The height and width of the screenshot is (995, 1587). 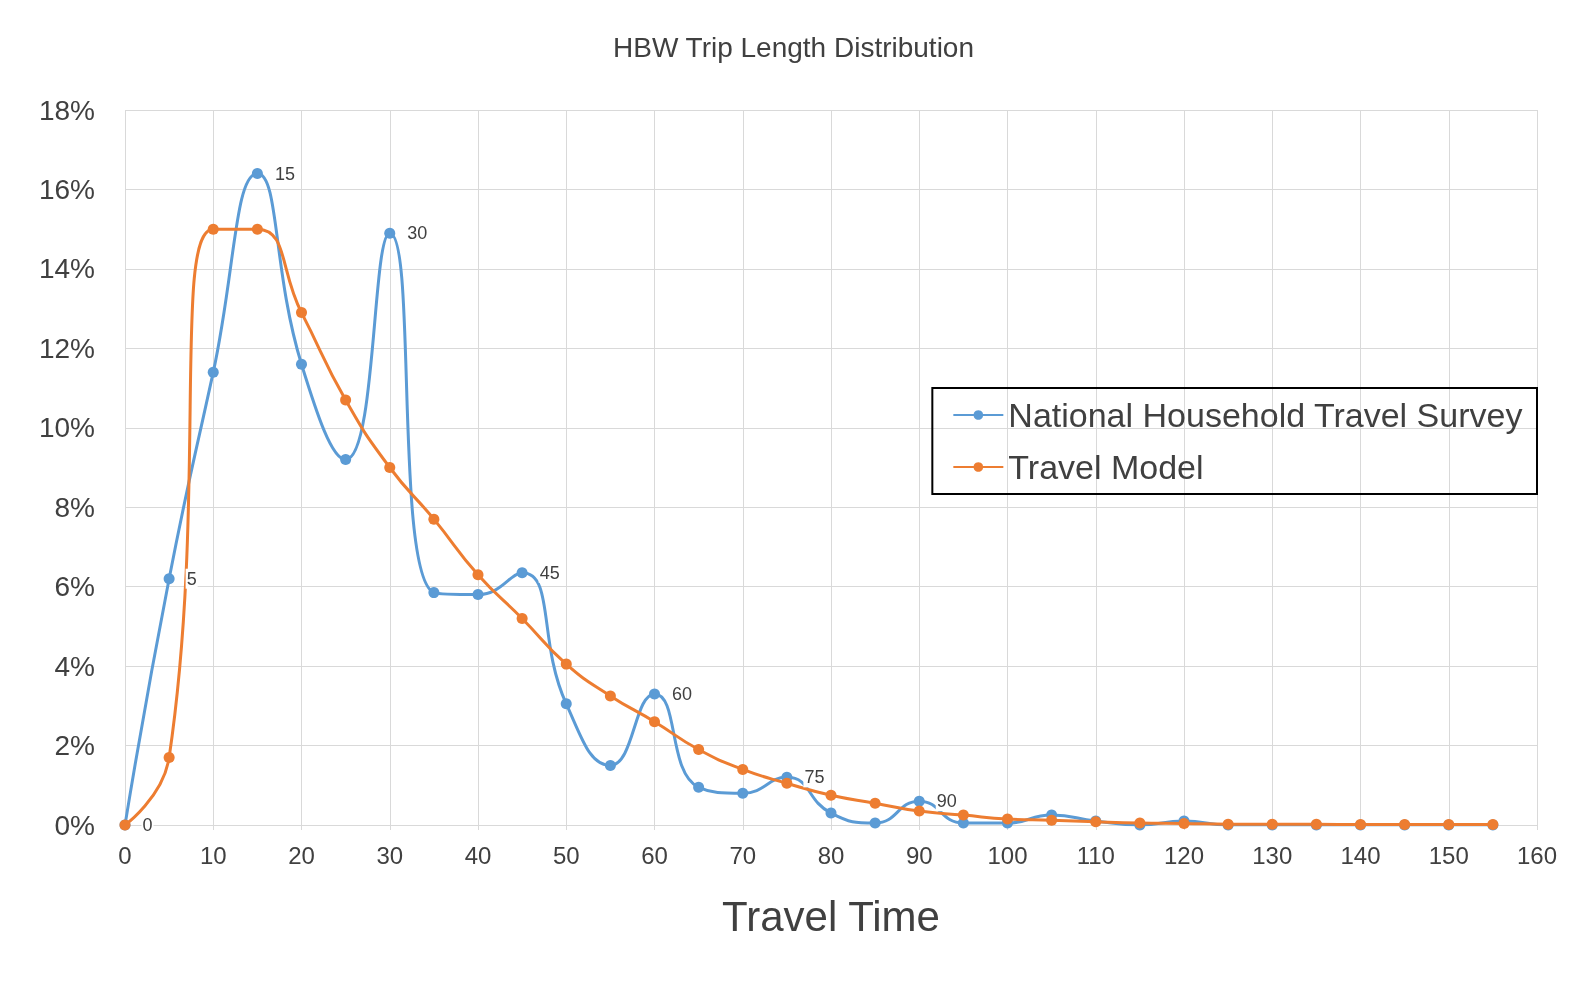 What do you see at coordinates (66, 110) in the screenshot?
I see `y-tick-label: 18%` at bounding box center [66, 110].